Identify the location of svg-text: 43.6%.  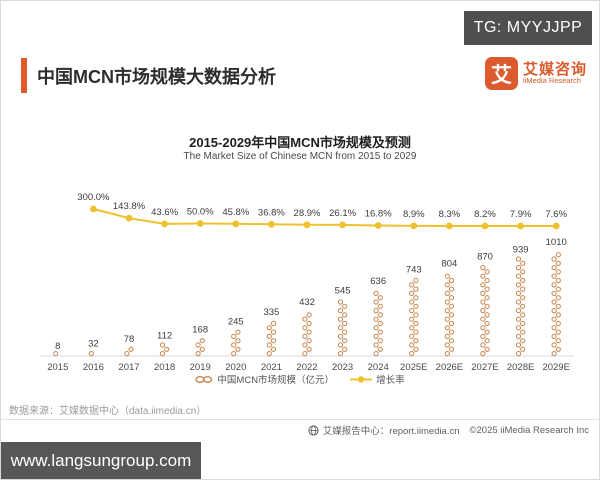
(164, 212).